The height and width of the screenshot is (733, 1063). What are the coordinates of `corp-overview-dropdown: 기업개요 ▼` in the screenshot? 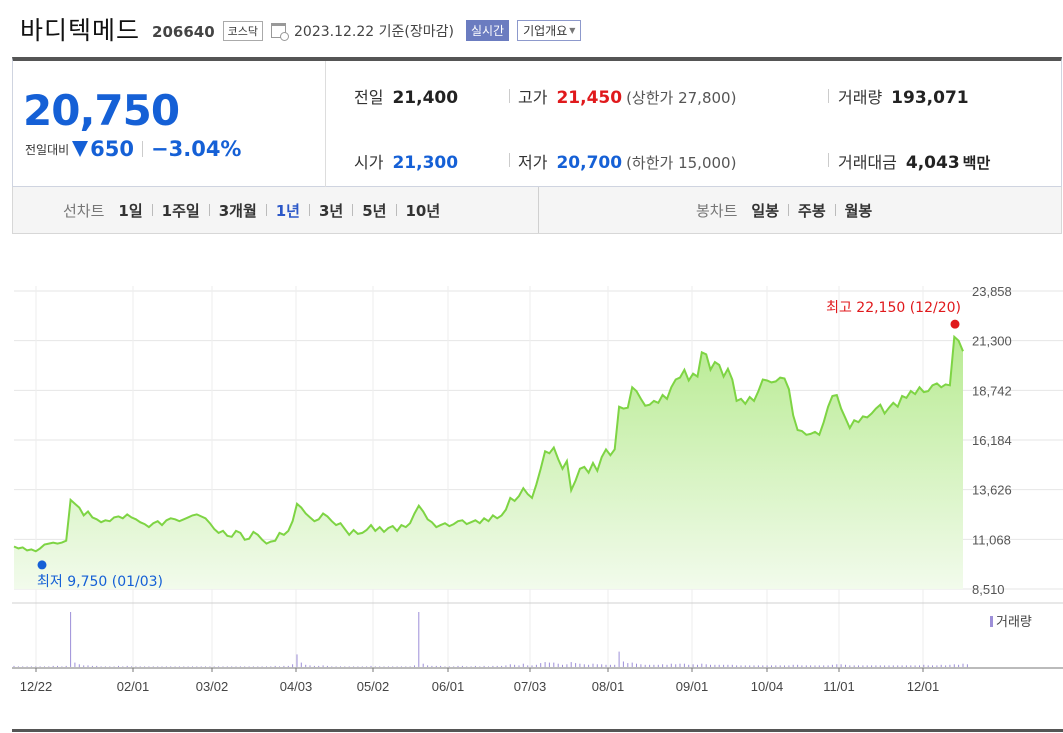 It's located at (549, 30).